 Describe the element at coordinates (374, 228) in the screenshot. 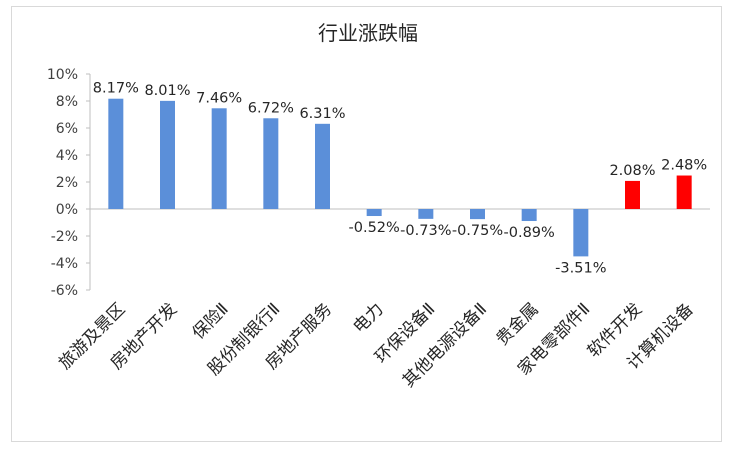

I see `data-label: -0.52%` at that location.